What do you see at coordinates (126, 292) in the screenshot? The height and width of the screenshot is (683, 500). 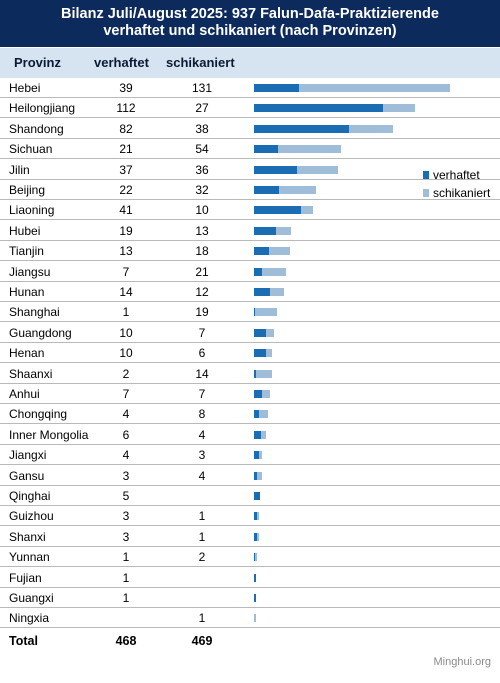 I see `arrested-value: 14` at bounding box center [126, 292].